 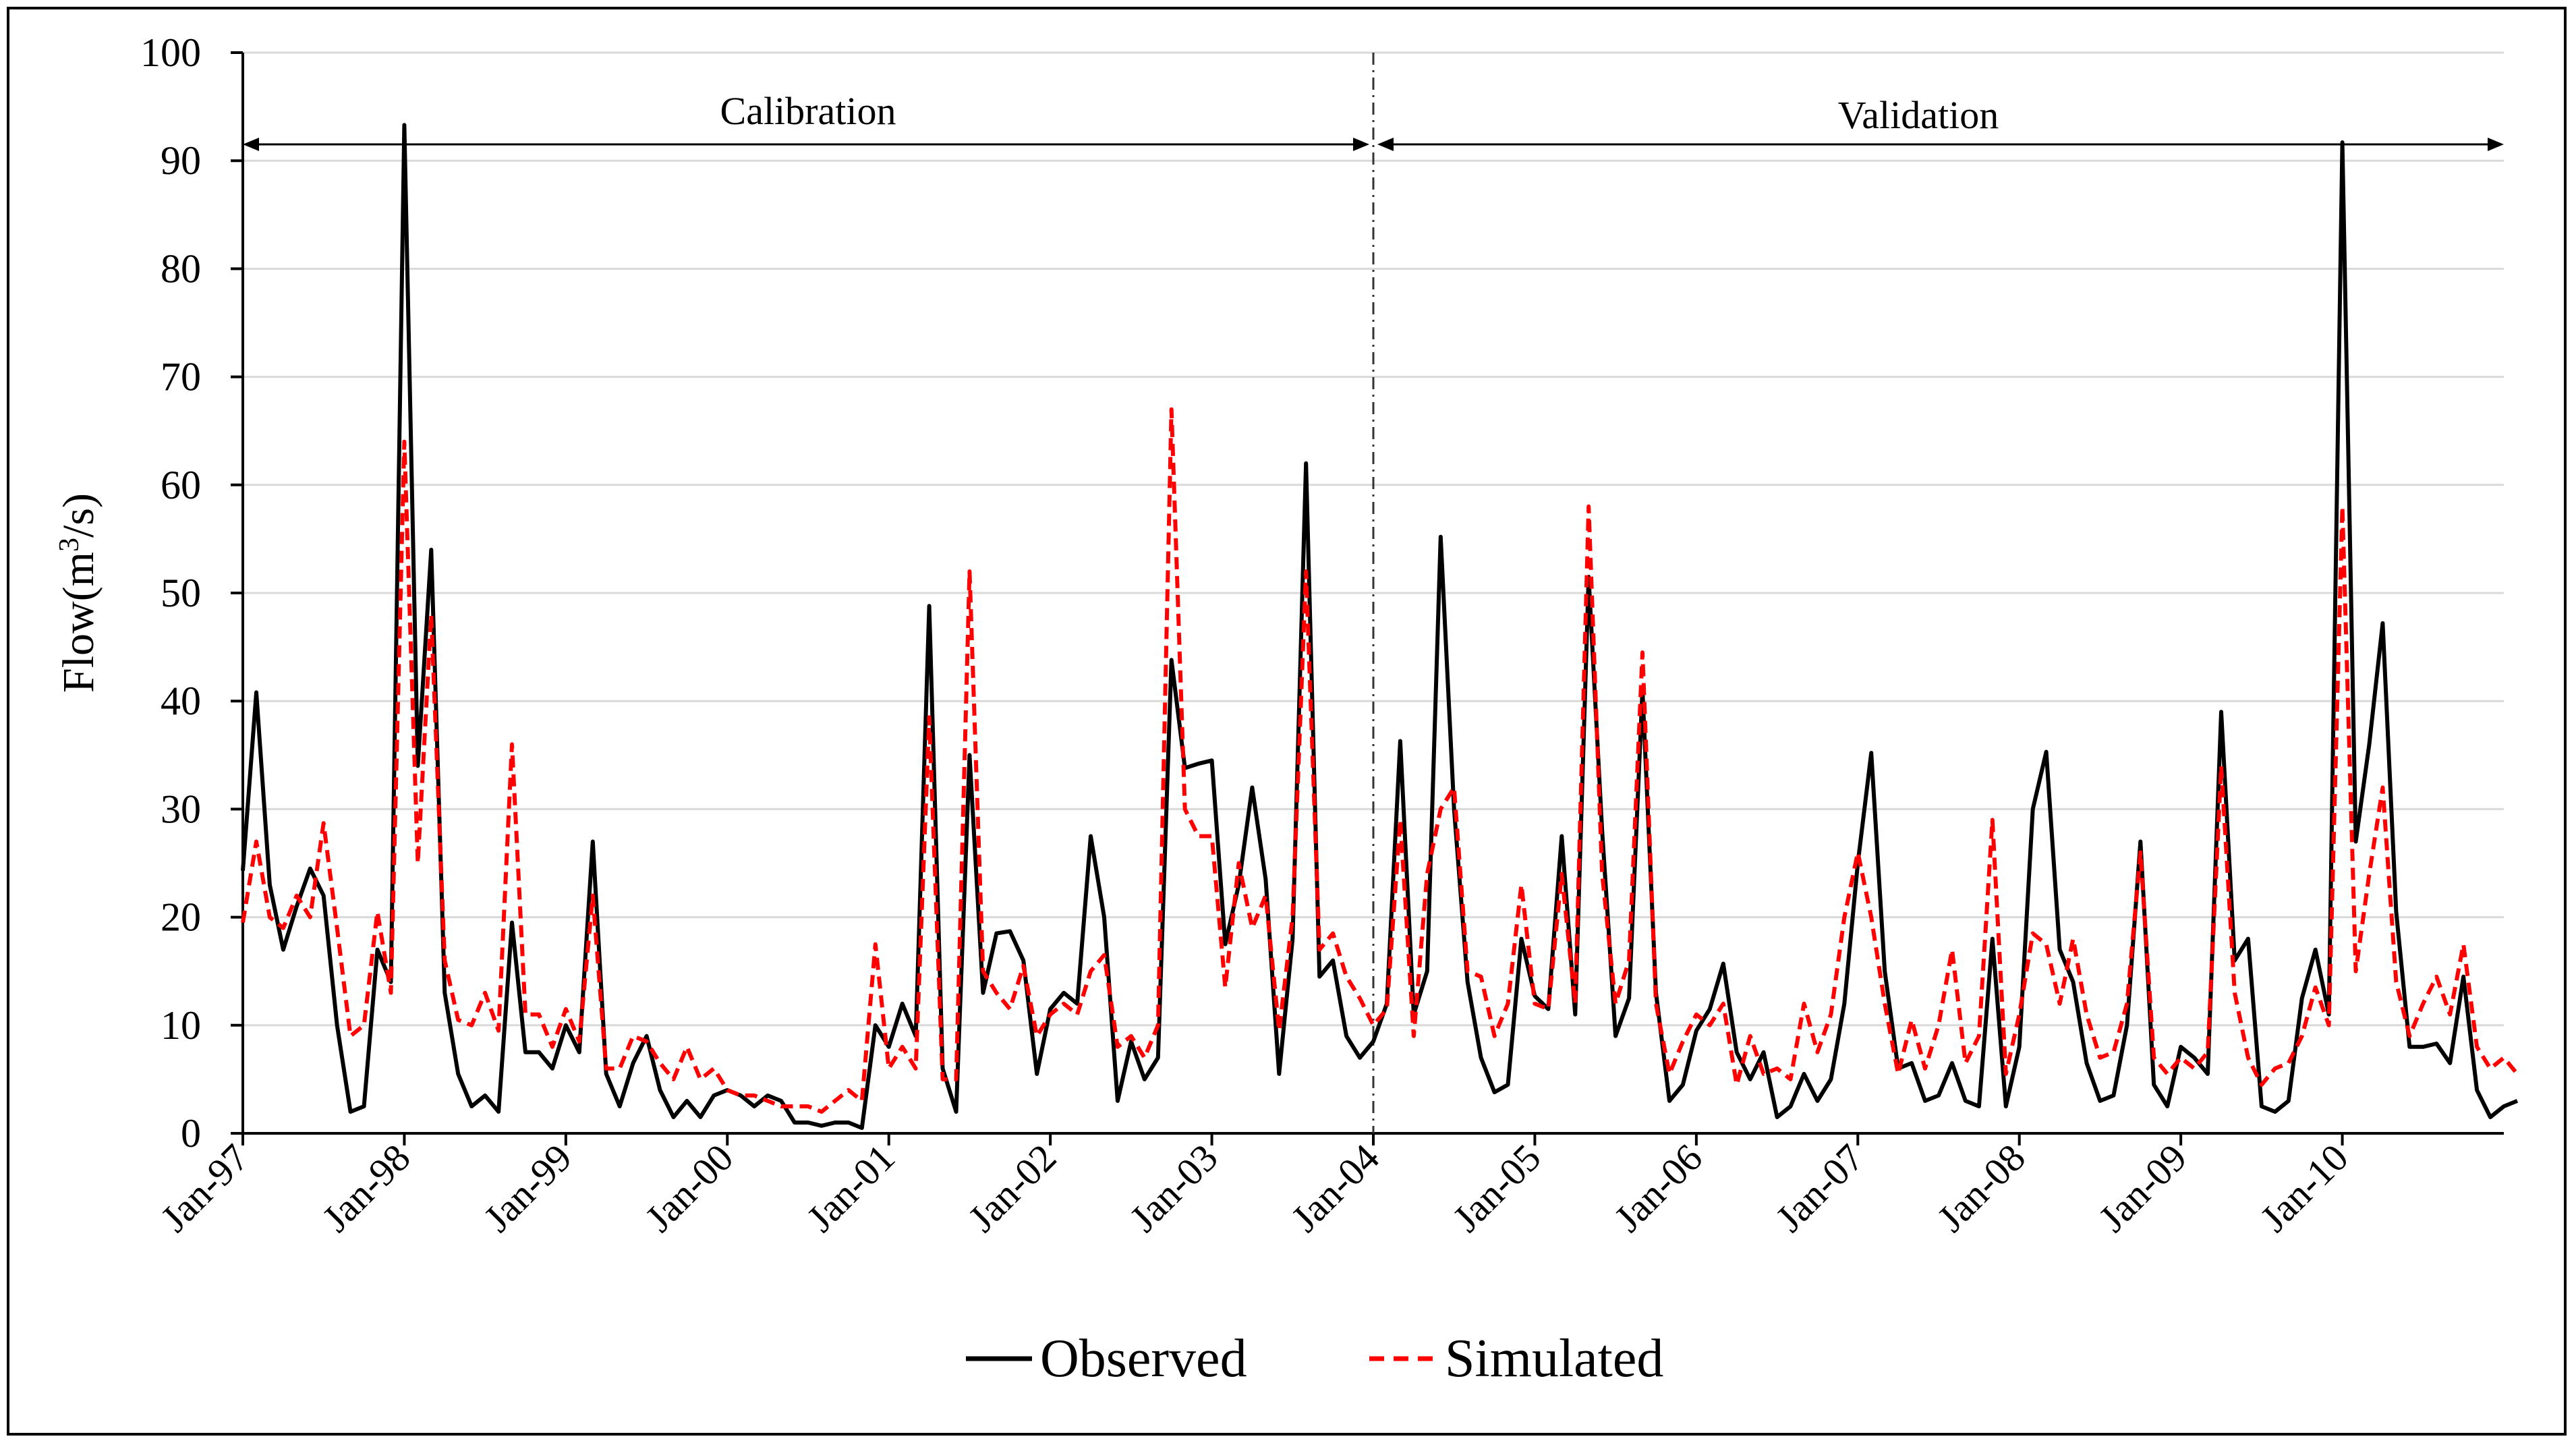 I want to click on x-tick-label: Jan-05, so click(x=1496, y=1188).